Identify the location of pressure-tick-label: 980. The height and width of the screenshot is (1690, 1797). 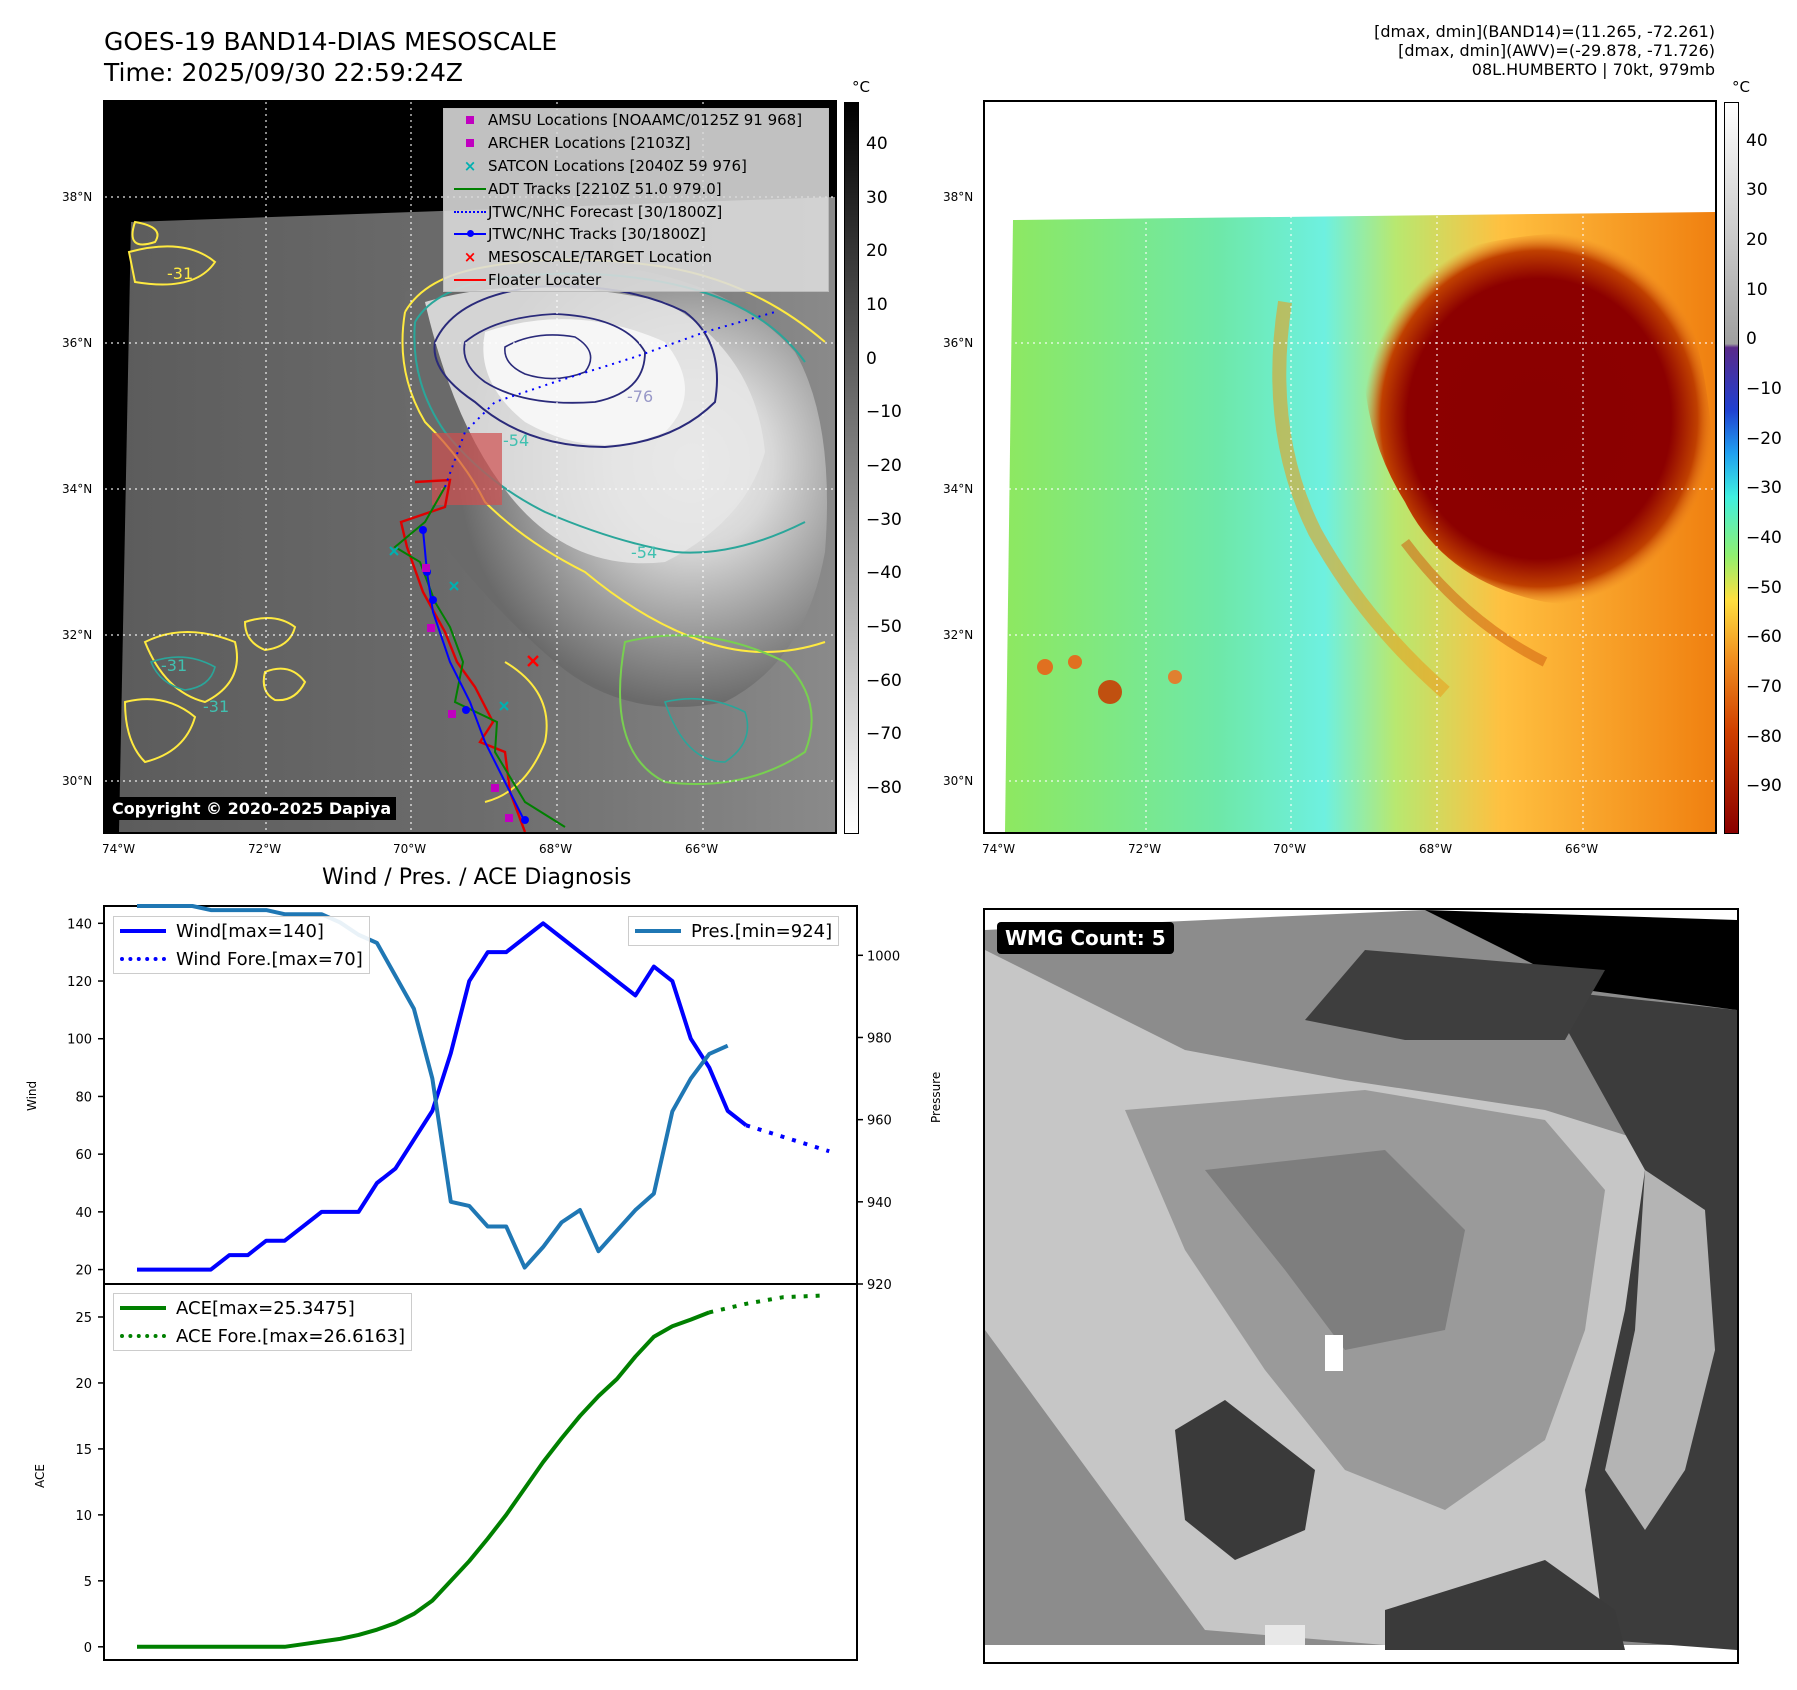
(879, 1038).